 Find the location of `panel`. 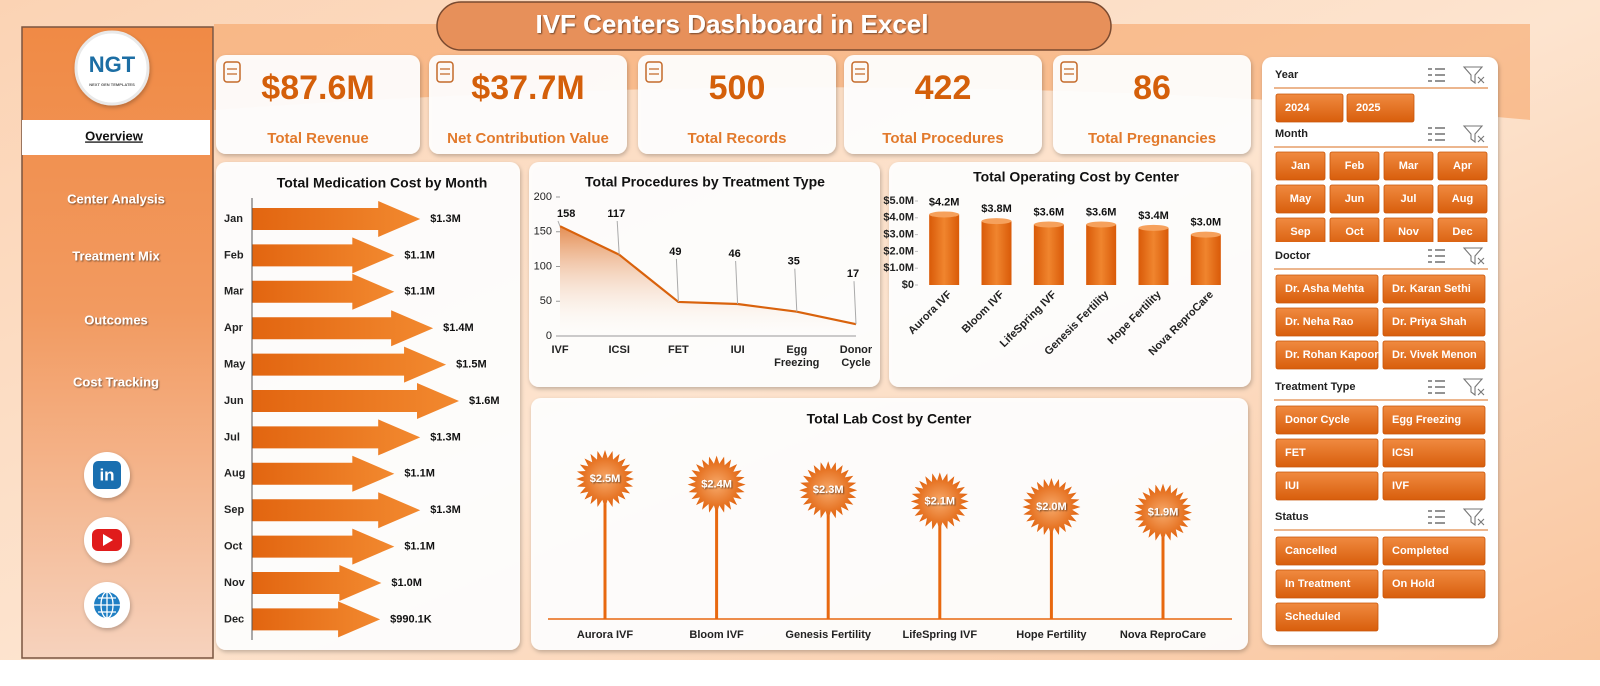

panel is located at coordinates (318, 104).